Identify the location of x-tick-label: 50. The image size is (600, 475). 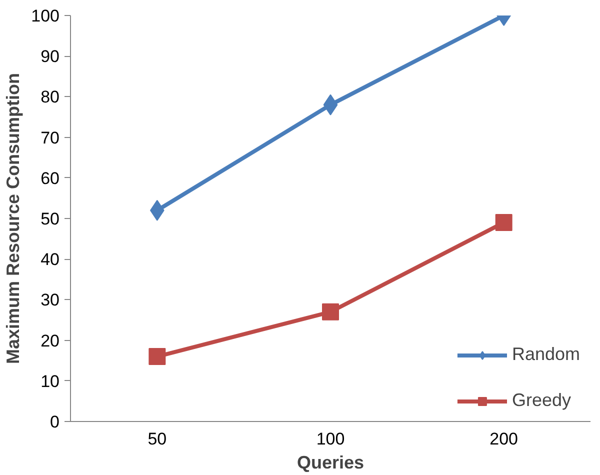
(157, 439).